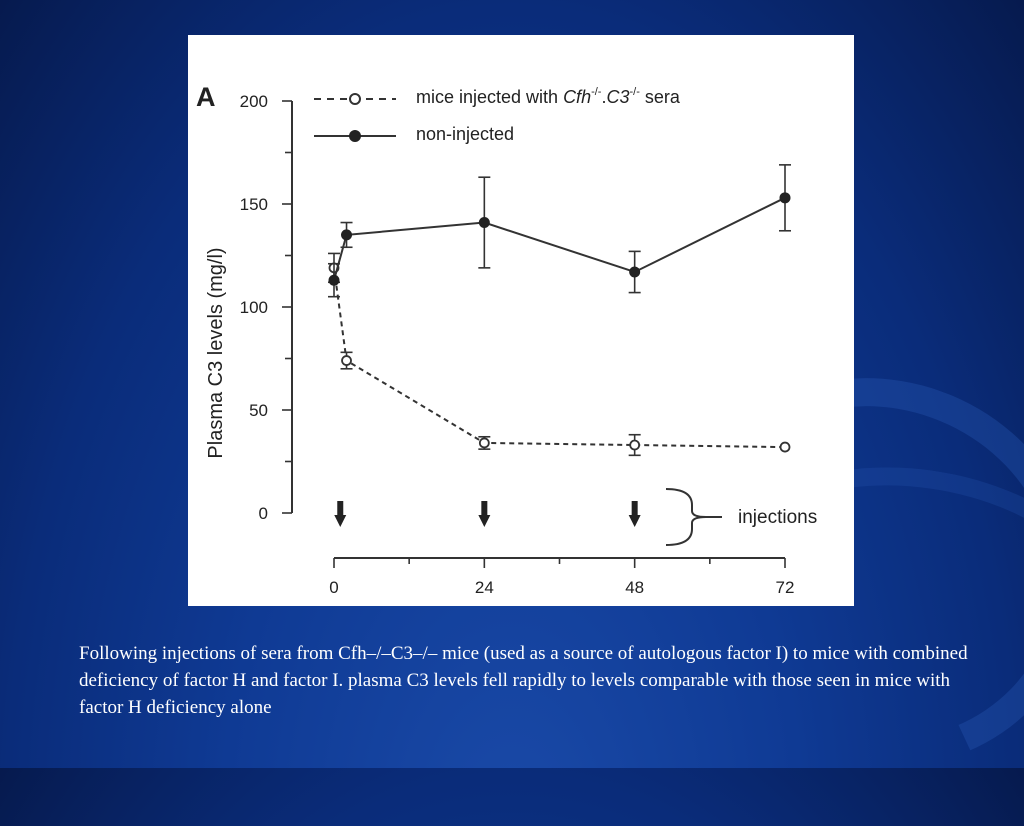  I want to click on legend-label-noninjected: non-injected, so click(465, 134).